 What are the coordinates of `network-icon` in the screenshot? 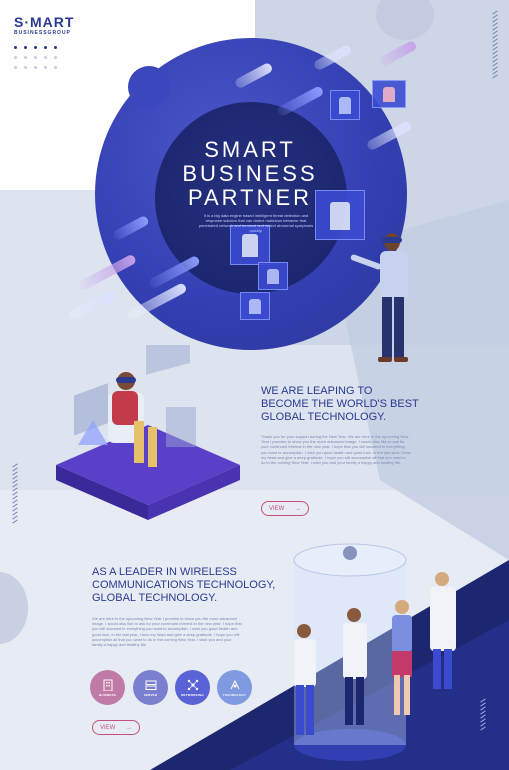 It's located at (192, 684).